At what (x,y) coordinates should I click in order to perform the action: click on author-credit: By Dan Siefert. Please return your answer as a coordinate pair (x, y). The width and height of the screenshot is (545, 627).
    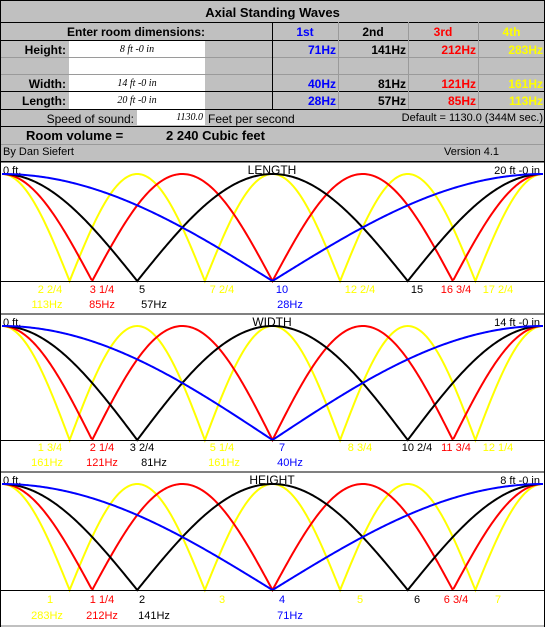
    Looking at the image, I should click on (38, 152).